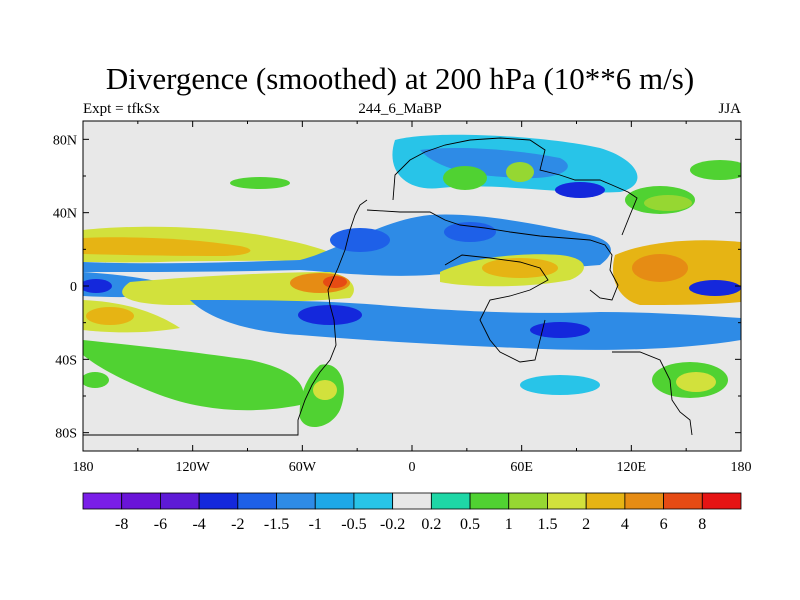  I want to click on australia-outline, so click(652, 393).